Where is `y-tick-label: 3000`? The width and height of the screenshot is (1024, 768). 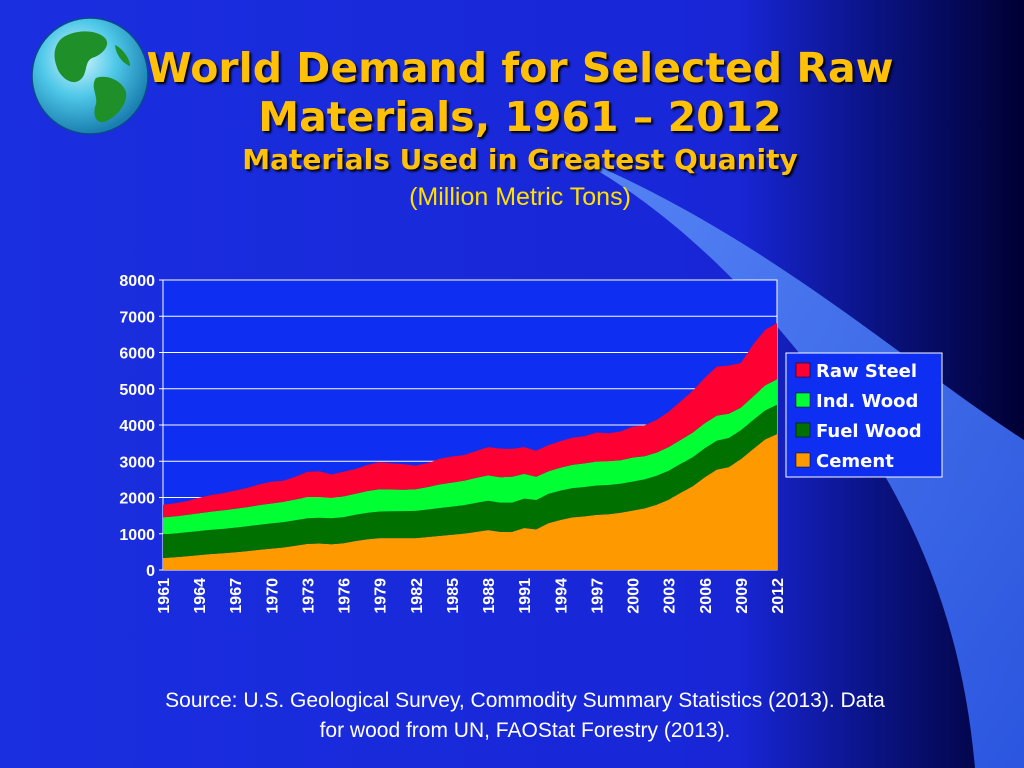
y-tick-label: 3000 is located at coordinates (137, 462).